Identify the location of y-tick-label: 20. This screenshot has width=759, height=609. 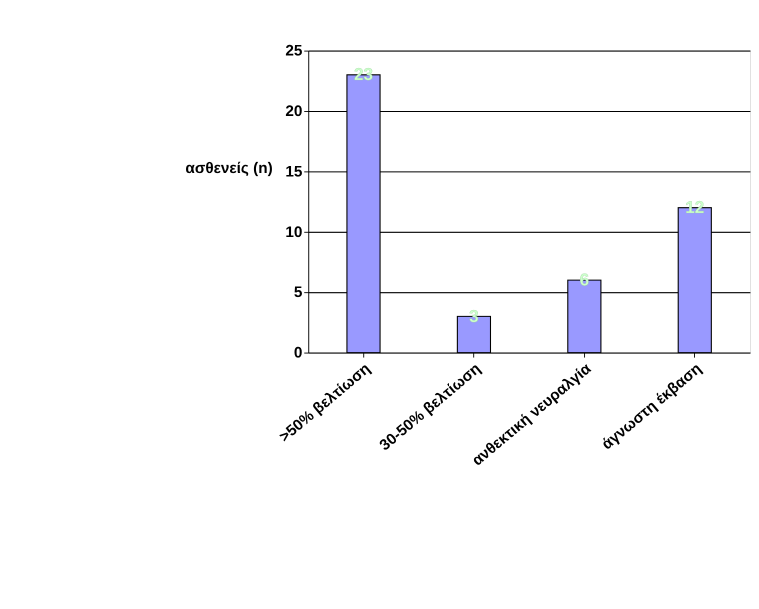
(293, 111).